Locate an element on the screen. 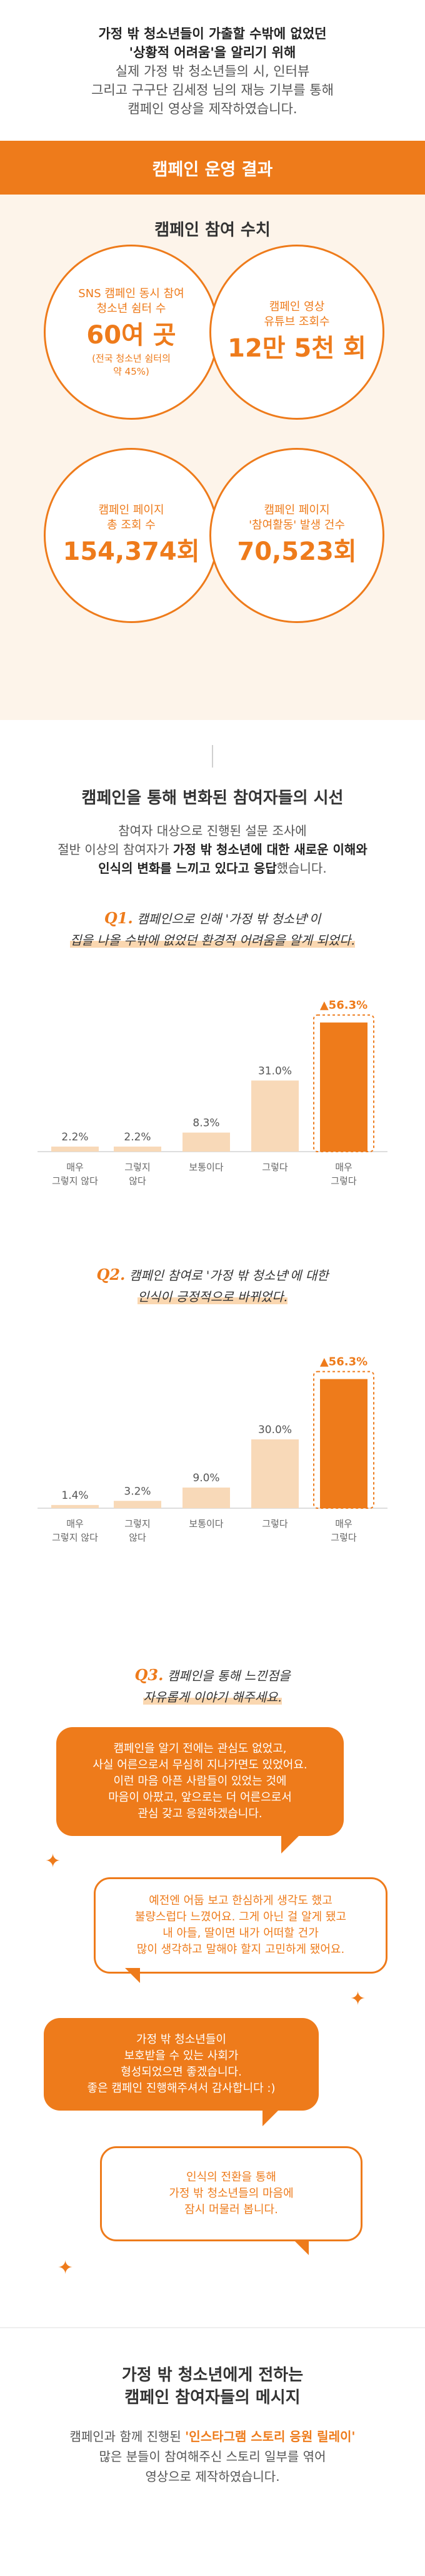  comment-line: 사실 어른으로서 무심히 지나가면도 있었어요. is located at coordinates (200, 1765).